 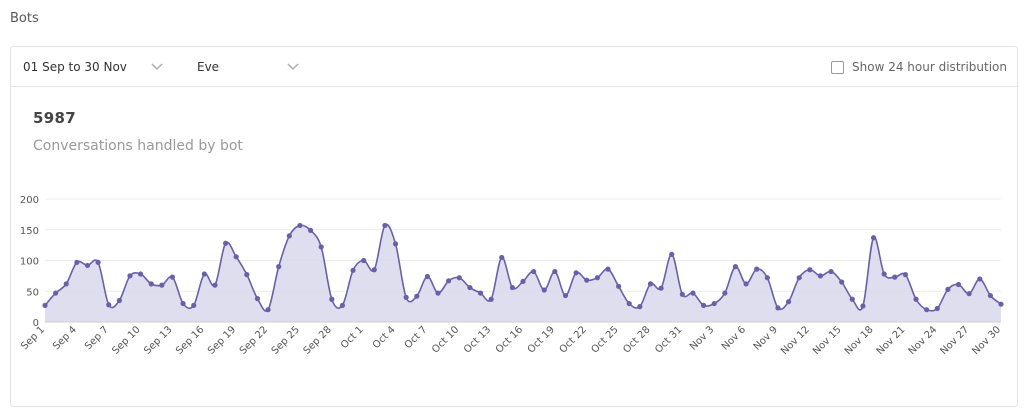 What do you see at coordinates (838, 67) in the screenshot?
I see `checkbox-icon` at bounding box center [838, 67].